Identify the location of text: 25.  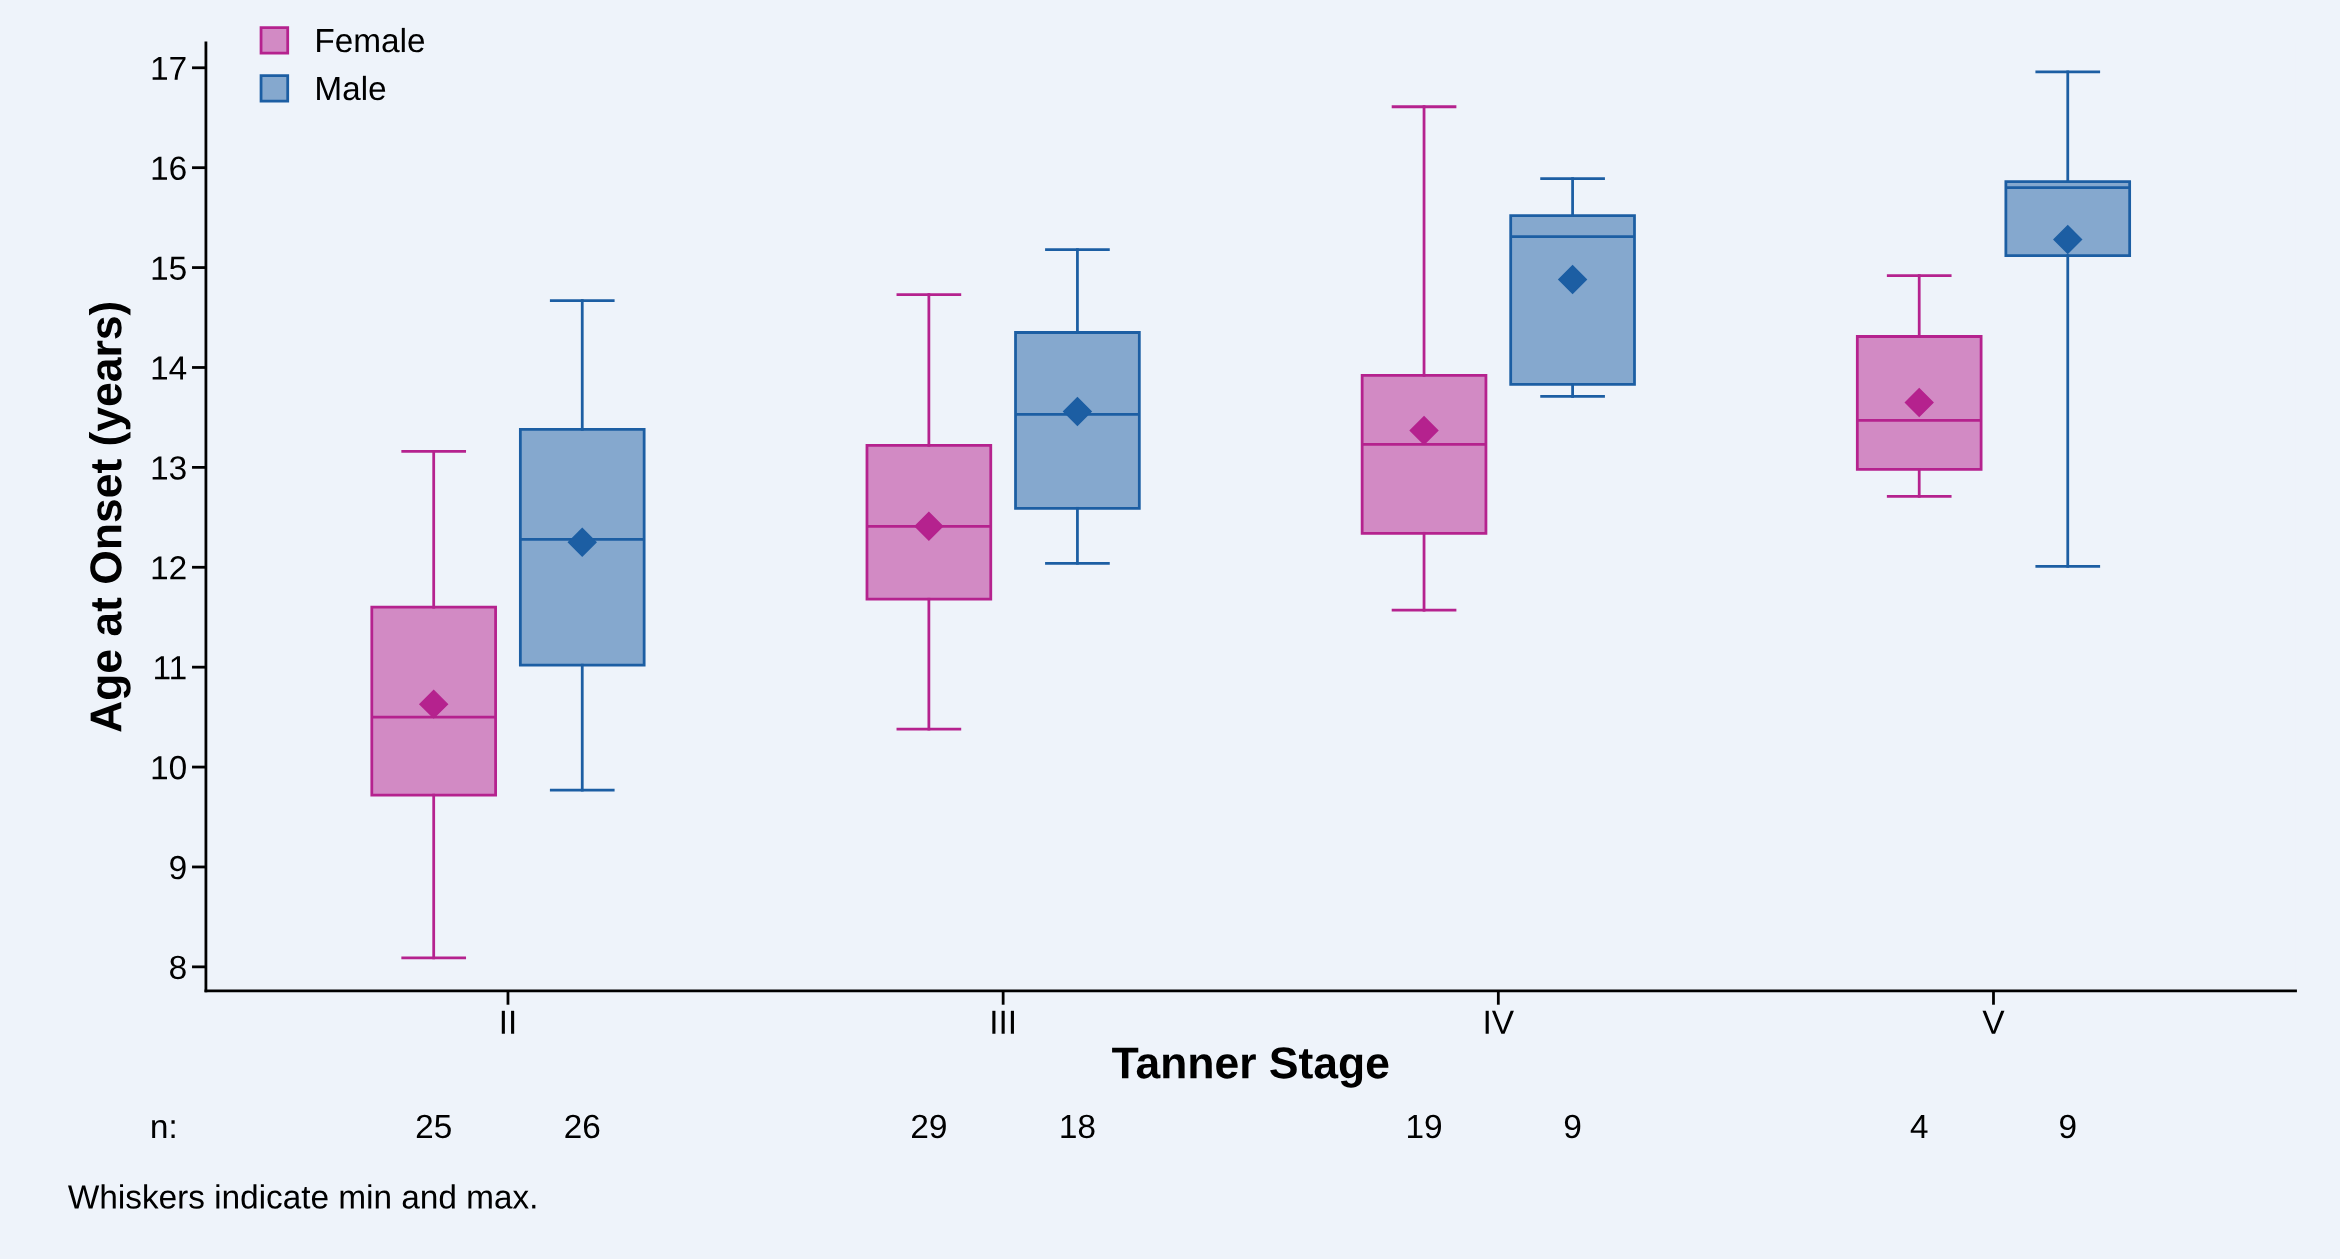
(433, 1126).